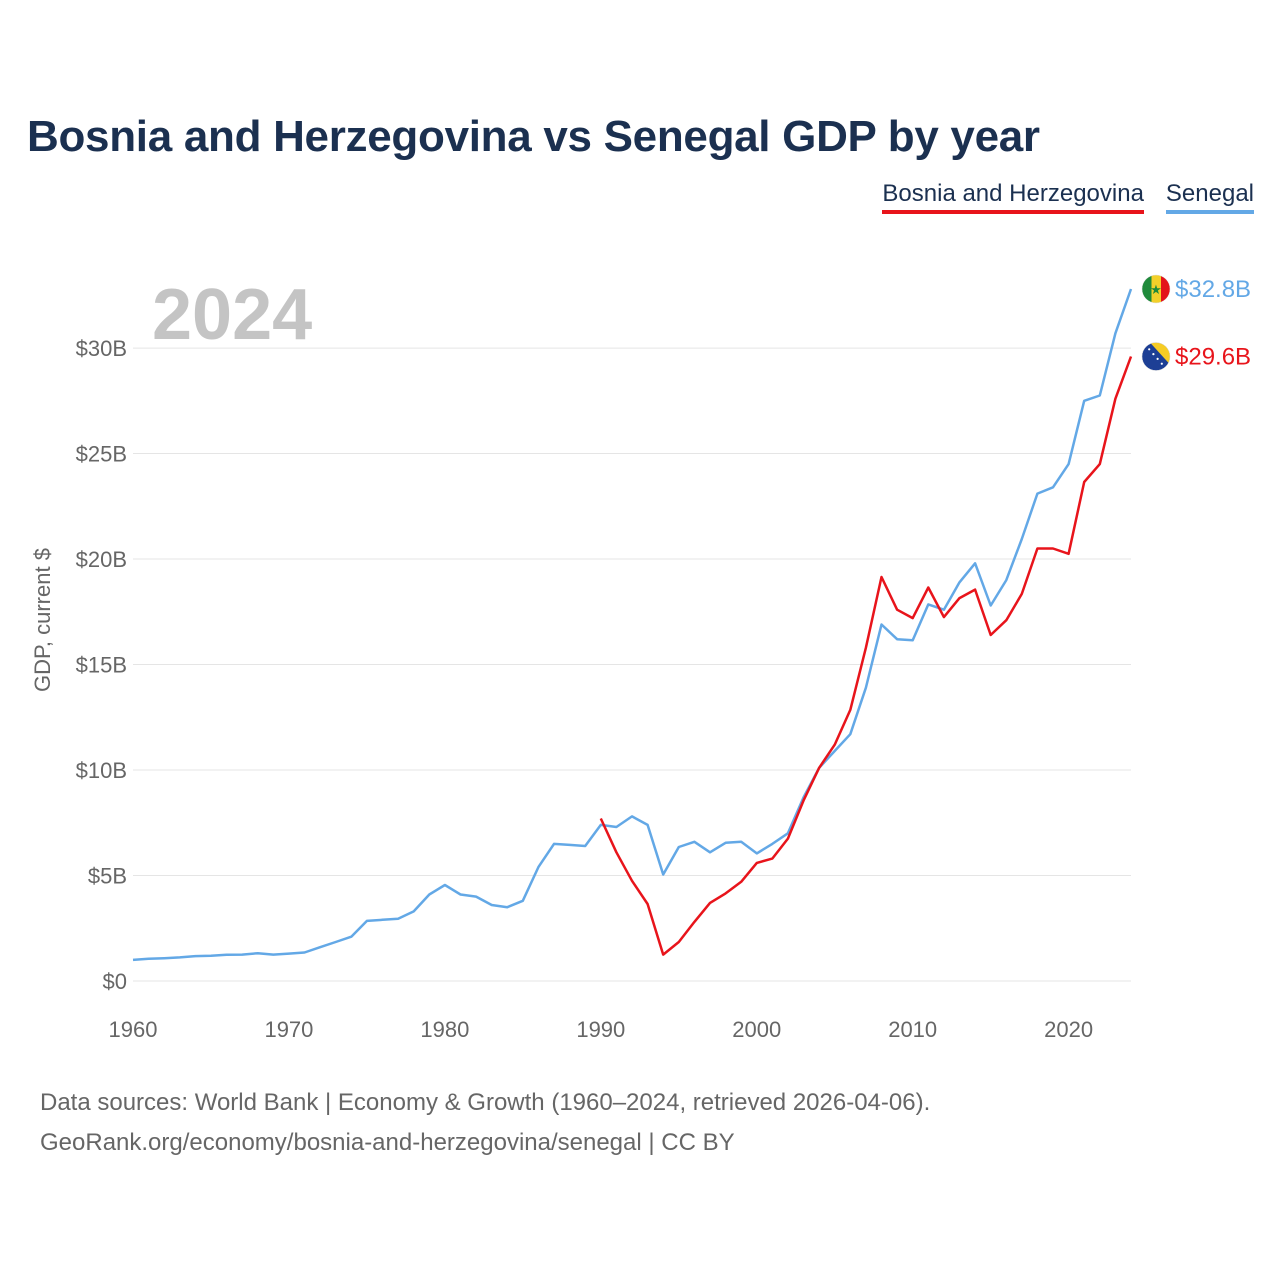 The image size is (1280, 1280). Describe the element at coordinates (133, 1029) in the screenshot. I see `x-tick-label: 1960` at that location.